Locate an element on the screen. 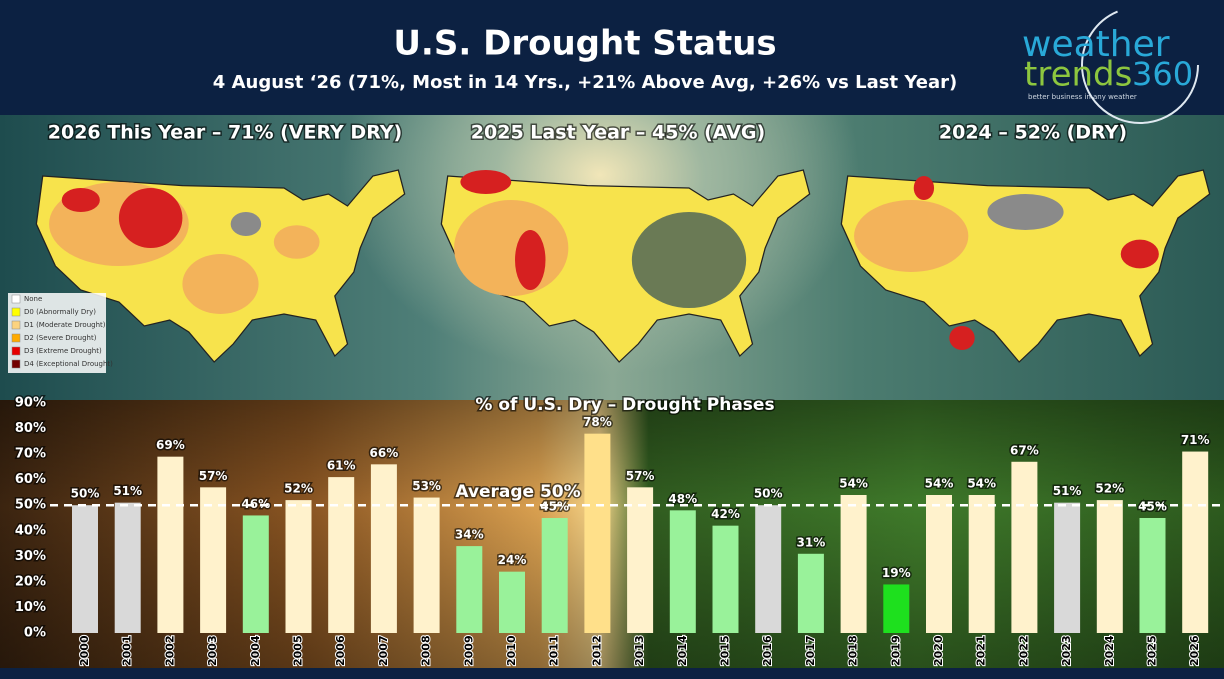 The width and height of the screenshot is (1224, 679). map-title: 2024 – 52% (DRY) is located at coordinates (1033, 133).